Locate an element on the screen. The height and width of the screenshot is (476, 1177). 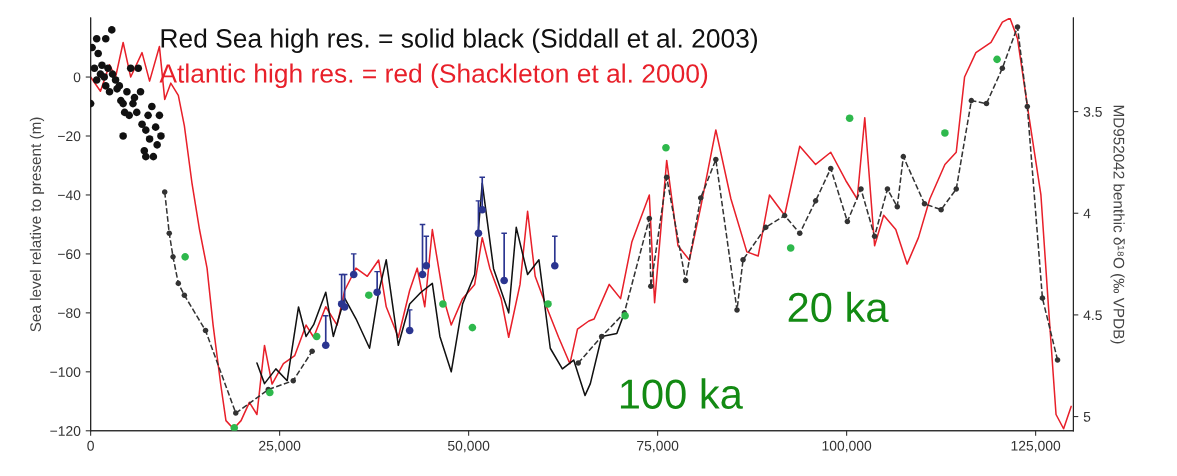
annotation: 100 ka is located at coordinates (681, 393).